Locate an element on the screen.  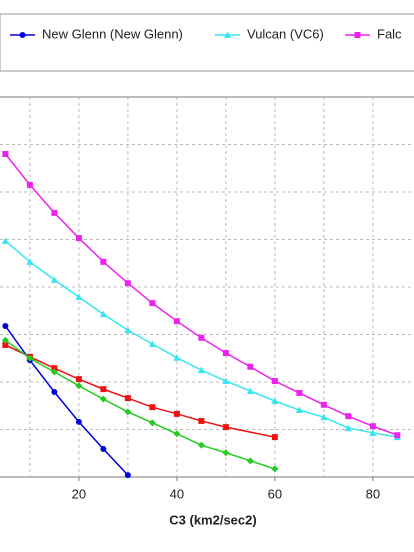
x-tick-label: 20 is located at coordinates (79, 493).